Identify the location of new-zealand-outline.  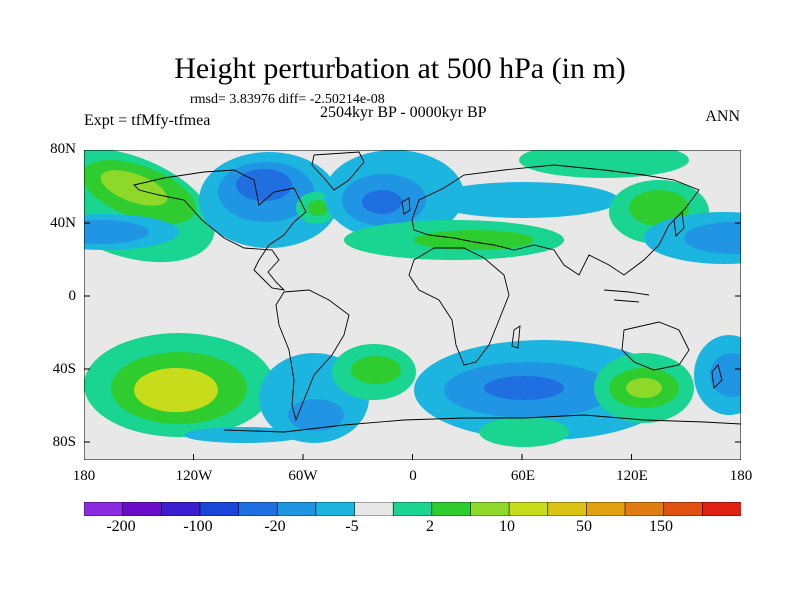
(717, 376).